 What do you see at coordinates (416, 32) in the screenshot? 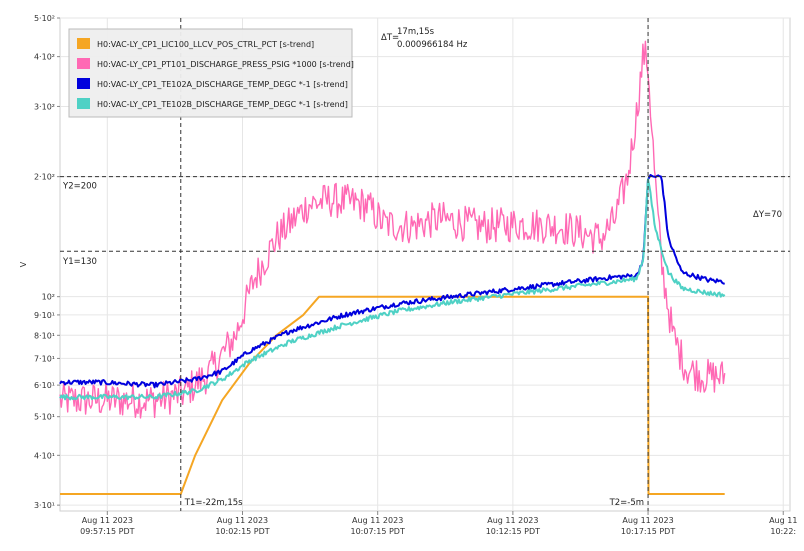
I see `delta-t-value: 17m,15s` at bounding box center [416, 32].